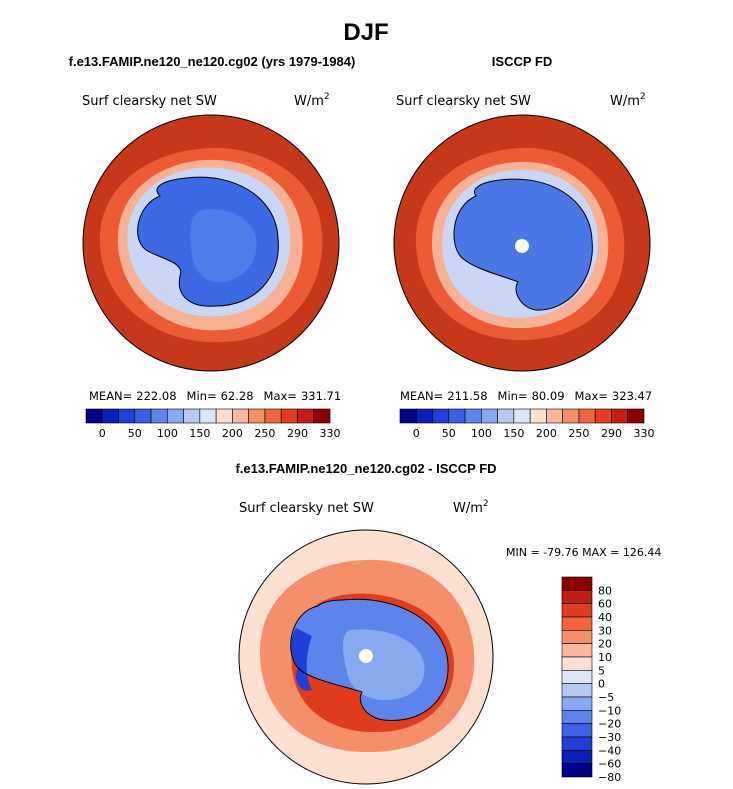  What do you see at coordinates (609, 777) in the screenshot?
I see `panel-c-colorbar-label: −80` at bounding box center [609, 777].